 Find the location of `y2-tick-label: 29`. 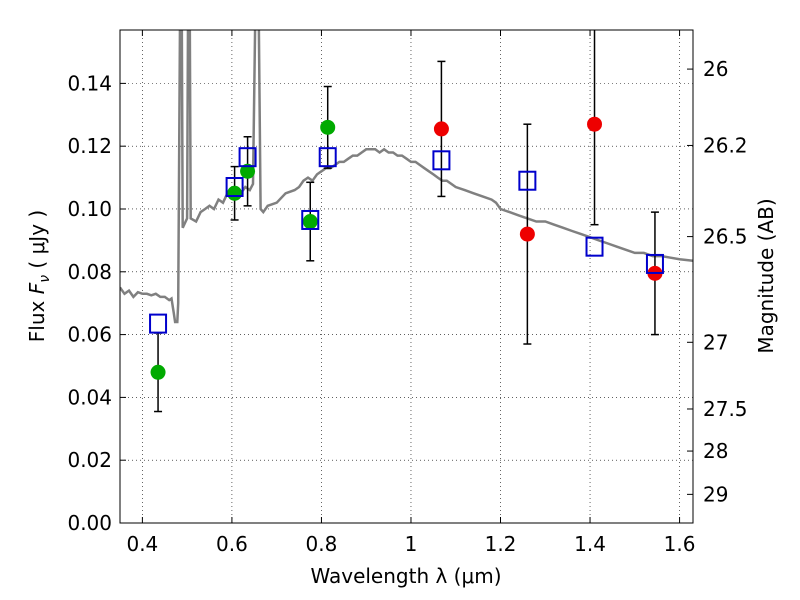

y2-tick-label: 29 is located at coordinates (715, 494).